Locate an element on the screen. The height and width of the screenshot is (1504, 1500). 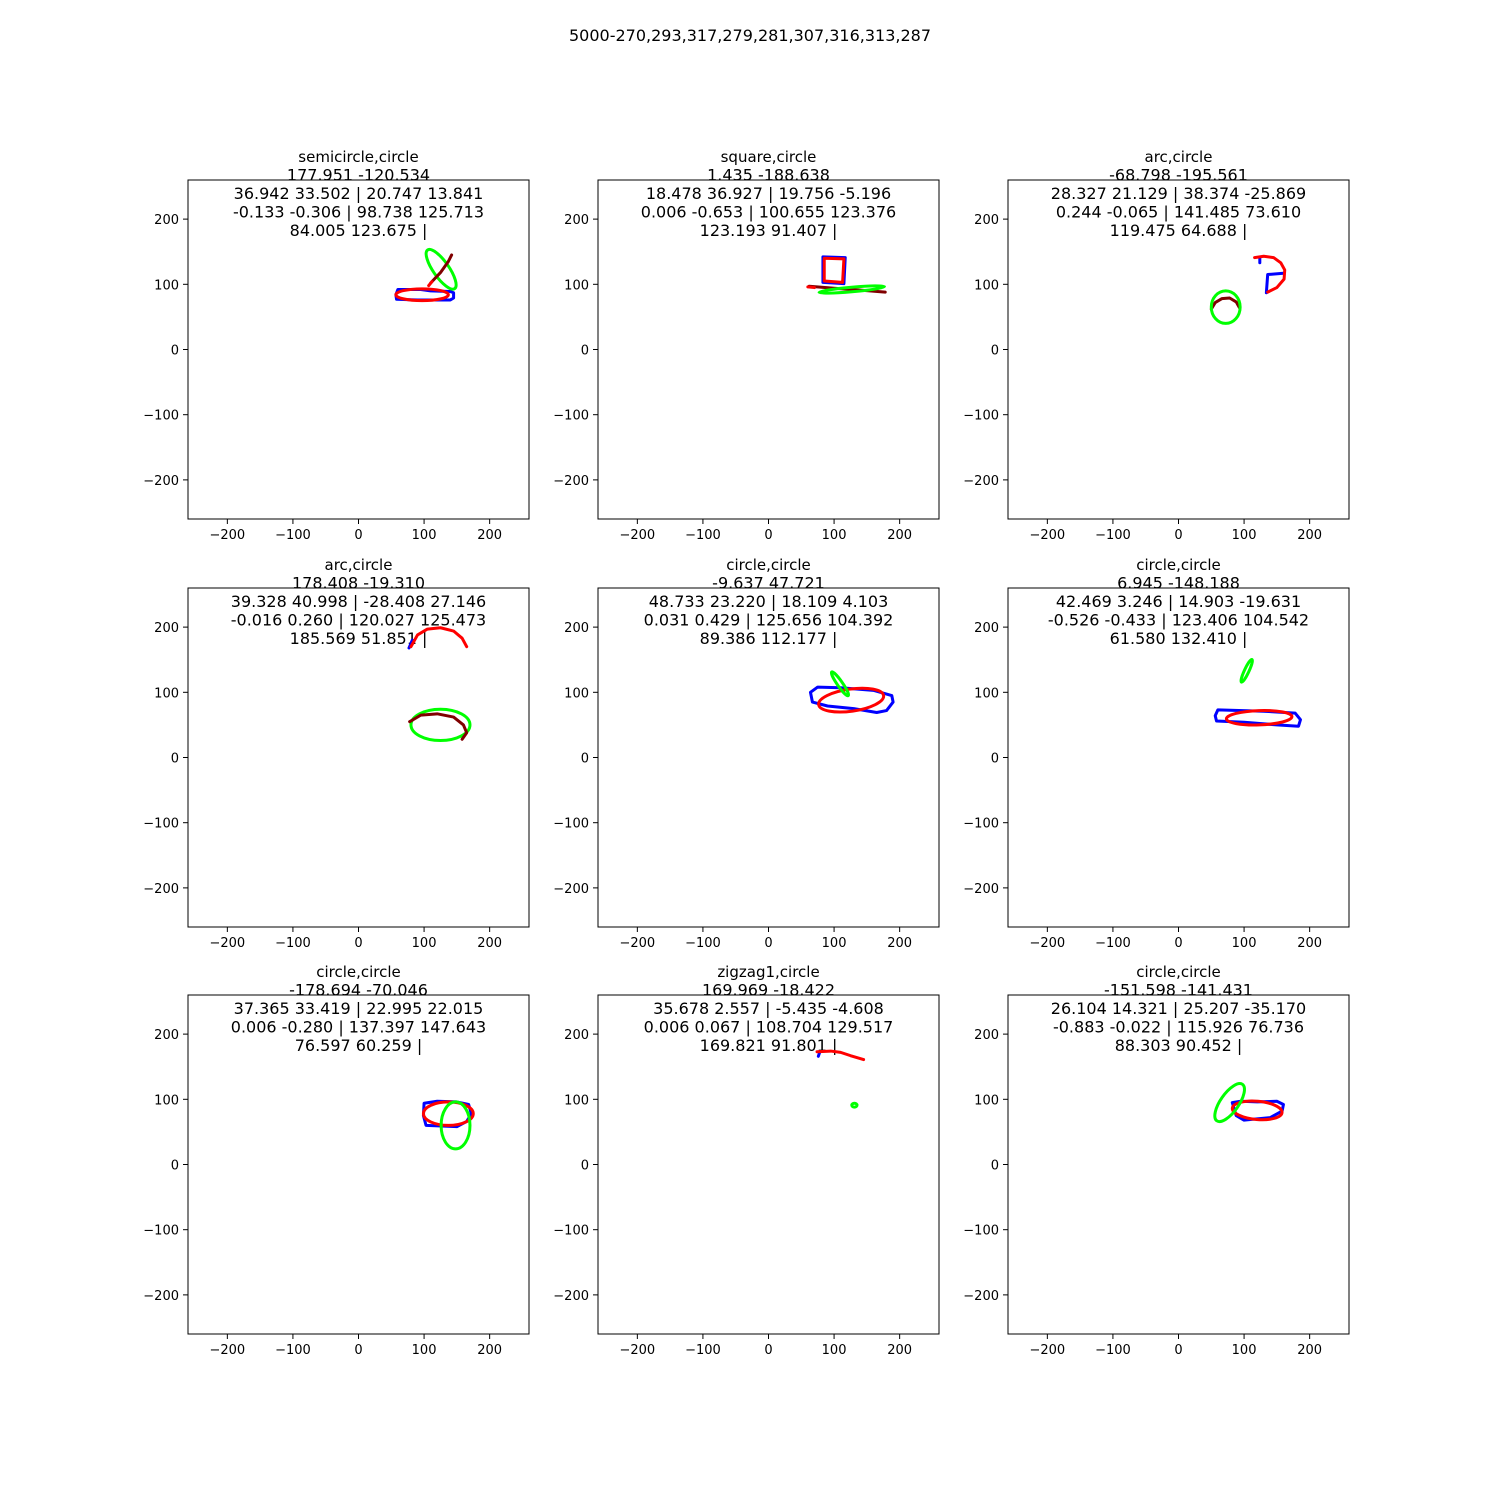
subplot-title-line: 88.303 90.452 | is located at coordinates (1179, 1045).